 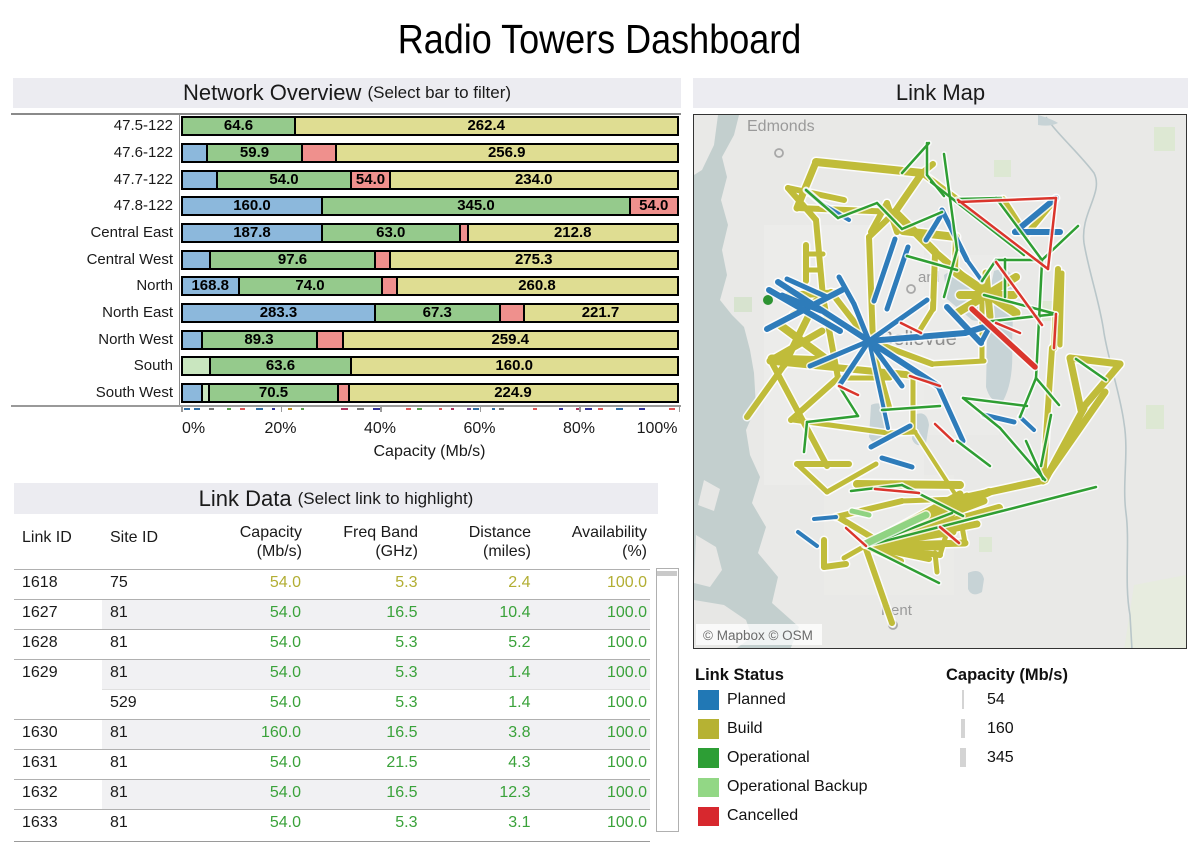 I want to click on svg-text: Edmonds, so click(x=781, y=126).